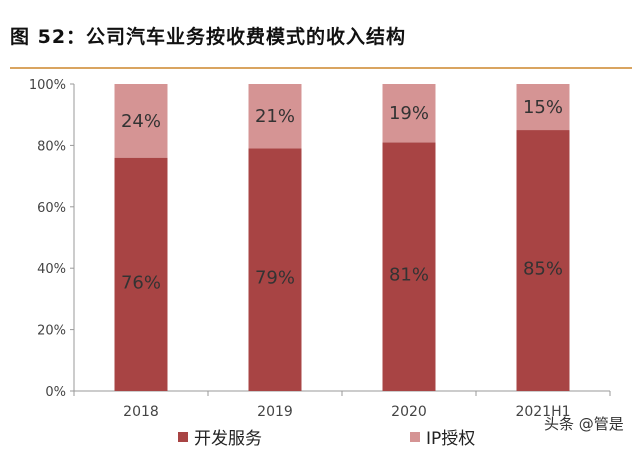 This screenshot has height=449, width=640. Describe the element at coordinates (275, 412) in the screenshot. I see `x-tick-label: 2019` at that location.